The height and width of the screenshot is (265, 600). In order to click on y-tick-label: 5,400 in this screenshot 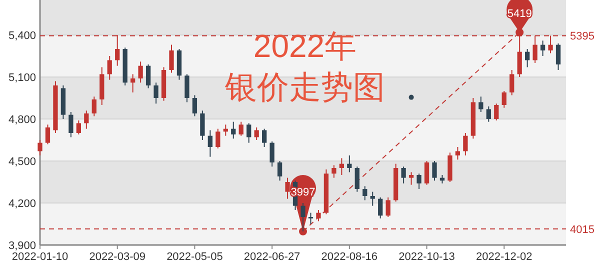, I will do `click(22, 36)`.